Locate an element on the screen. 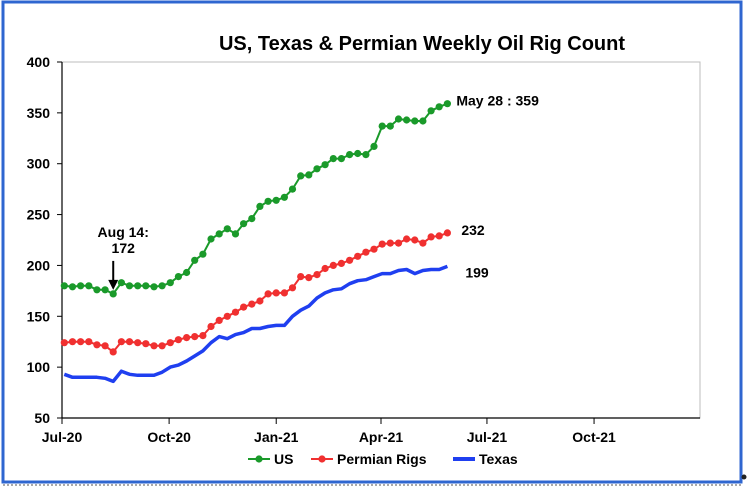  y-tick-label: 200 is located at coordinates (39, 265).